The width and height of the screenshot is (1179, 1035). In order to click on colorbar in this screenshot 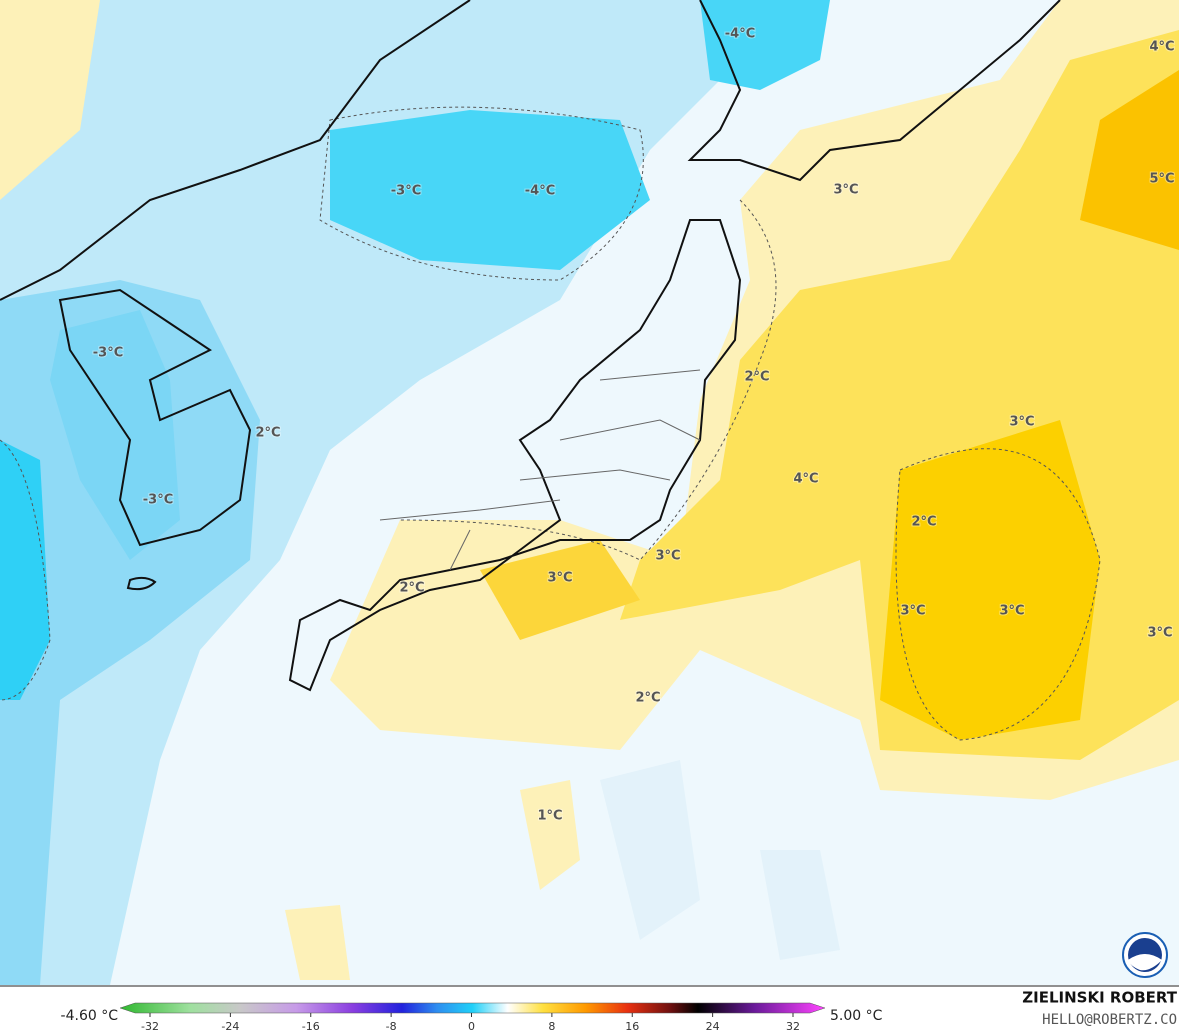, I will do `click(472, 1008)`.